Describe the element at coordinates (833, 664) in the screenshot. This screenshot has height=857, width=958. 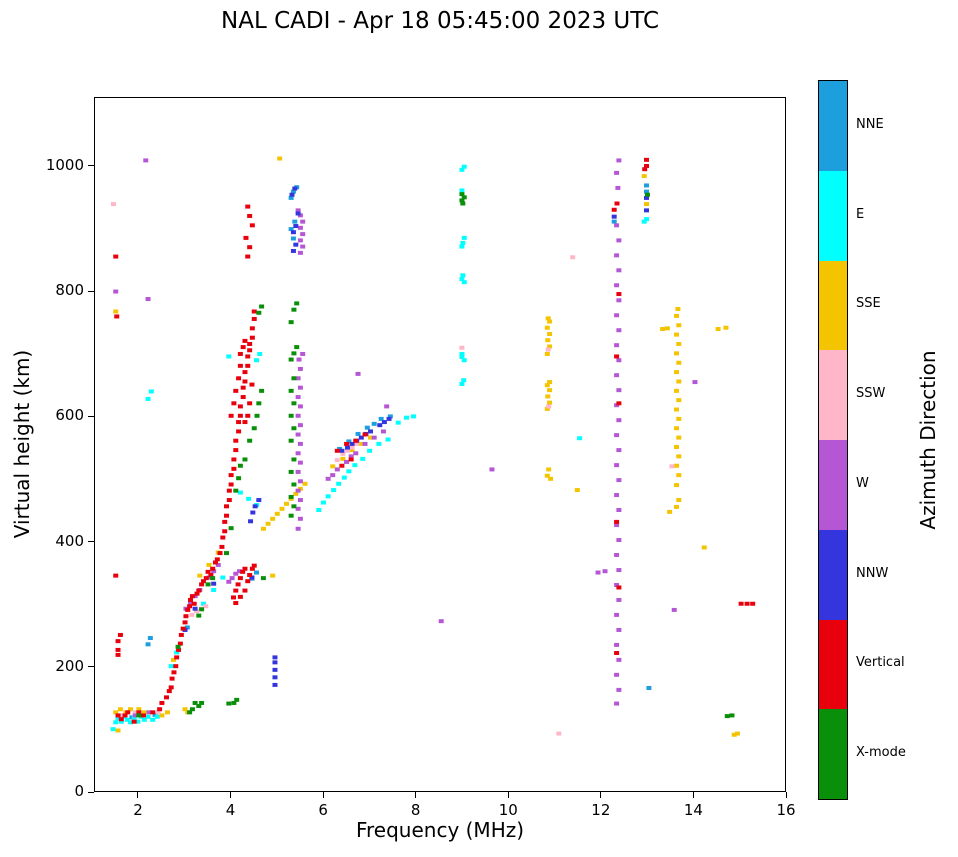
I see `colorbar-segment-vertical` at that location.